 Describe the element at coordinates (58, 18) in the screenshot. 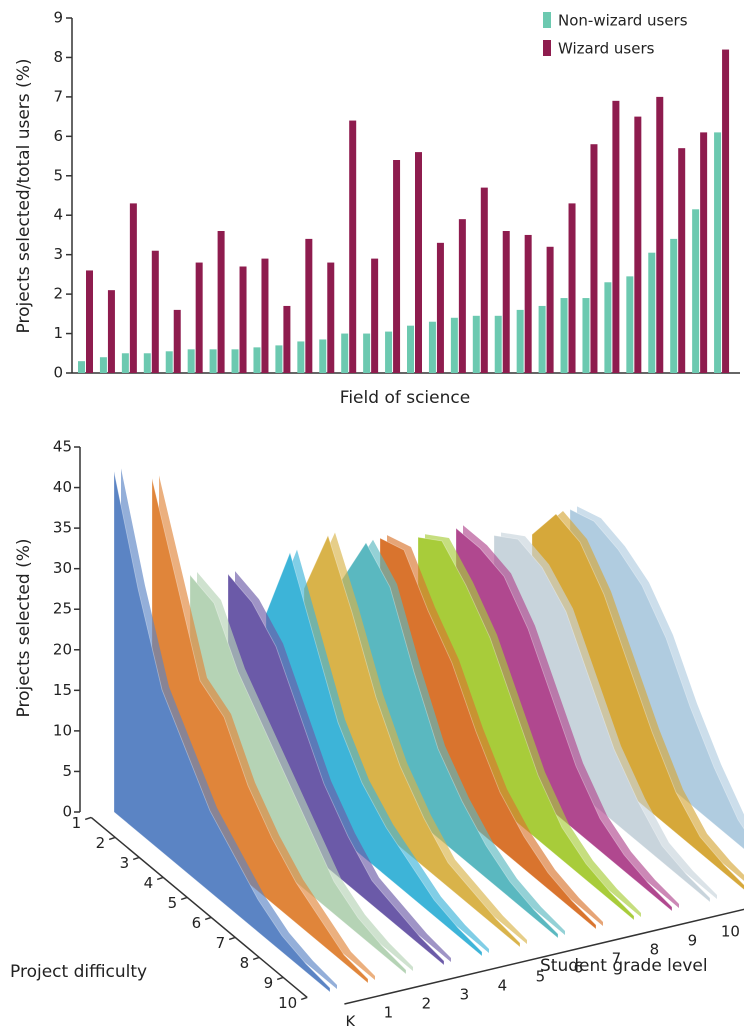

I see `y-tick-label: 9` at that location.